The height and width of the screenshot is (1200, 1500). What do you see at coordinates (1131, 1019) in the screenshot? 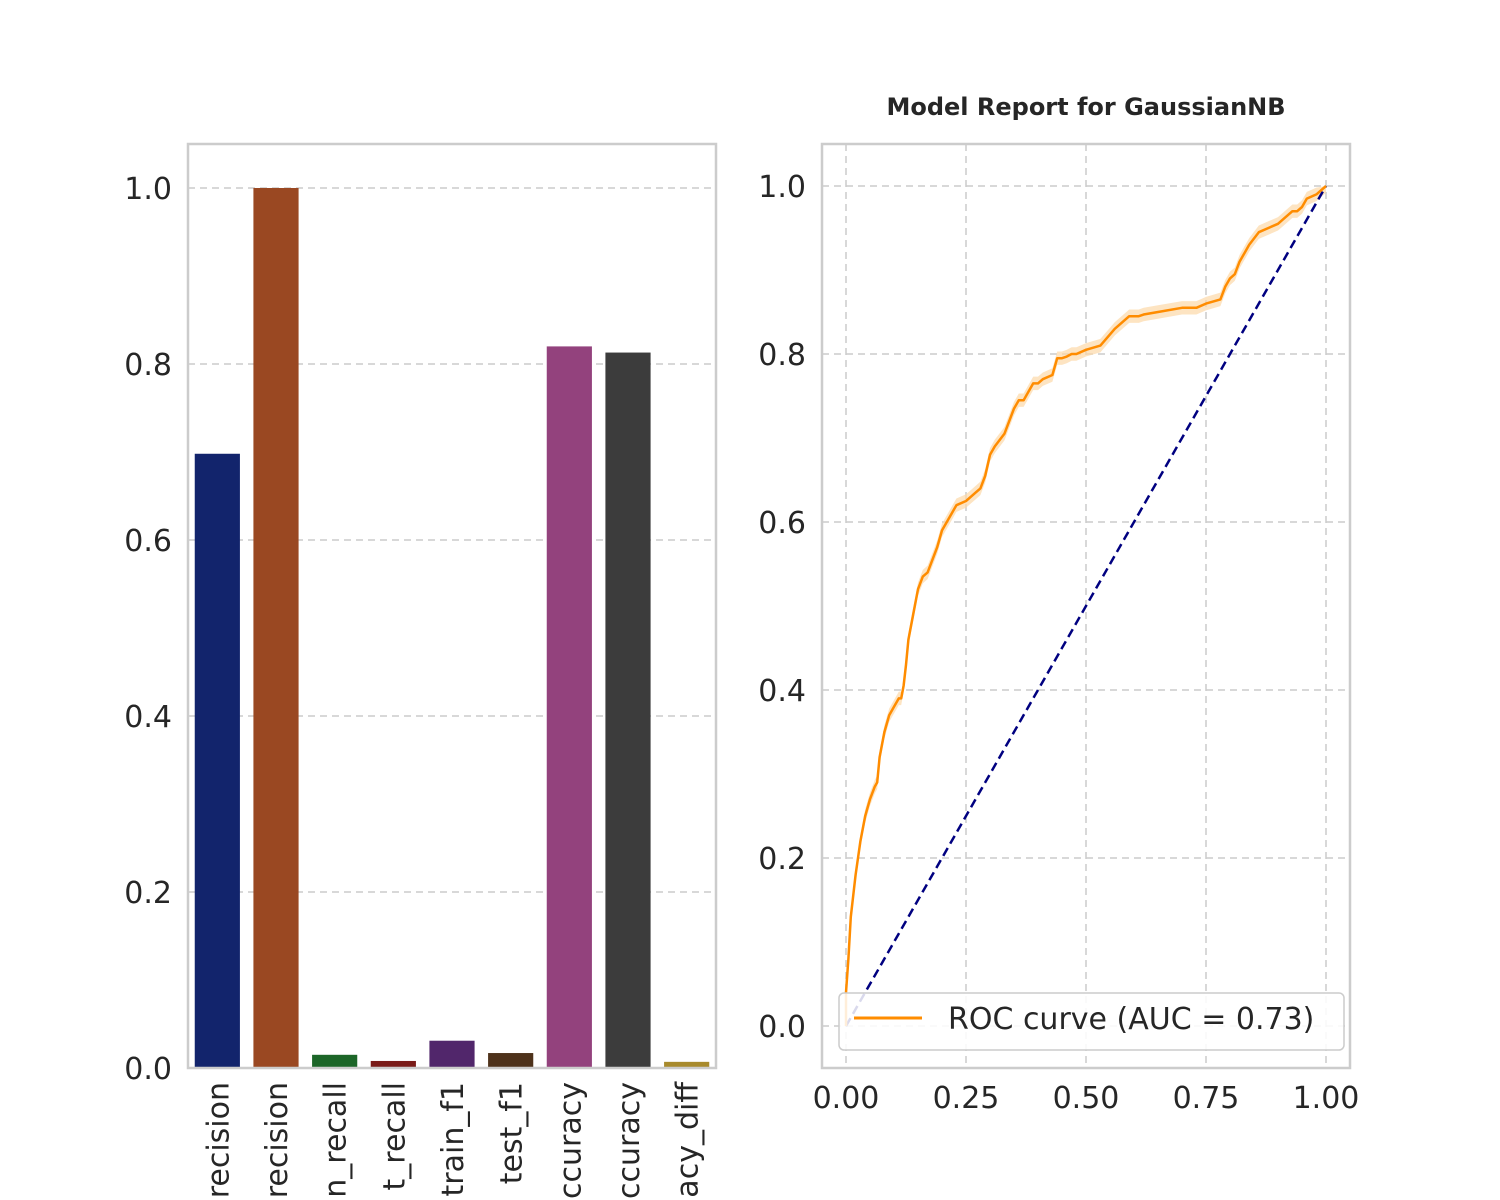
I see `legend-label: ROC curve (AUC = 0.73)` at bounding box center [1131, 1019].